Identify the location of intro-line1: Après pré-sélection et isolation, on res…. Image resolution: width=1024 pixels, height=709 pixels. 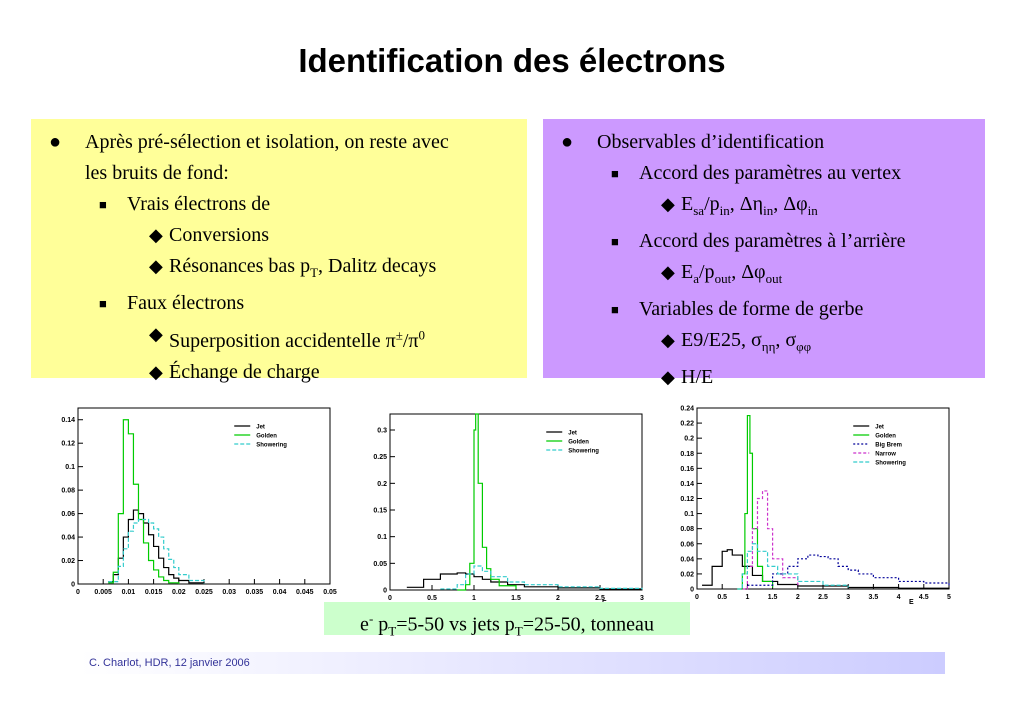
(267, 142).